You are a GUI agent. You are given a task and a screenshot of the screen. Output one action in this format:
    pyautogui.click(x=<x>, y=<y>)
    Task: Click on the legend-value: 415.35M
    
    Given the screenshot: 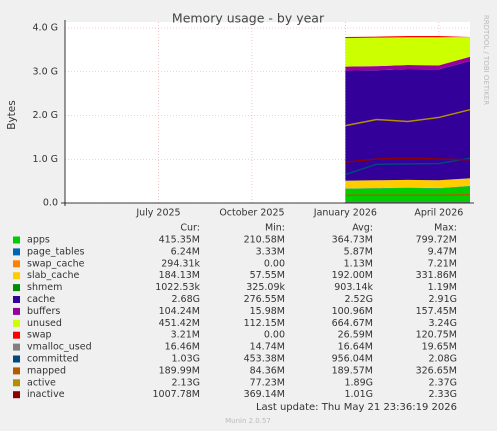 What is the action you would take?
    pyautogui.click(x=179, y=240)
    